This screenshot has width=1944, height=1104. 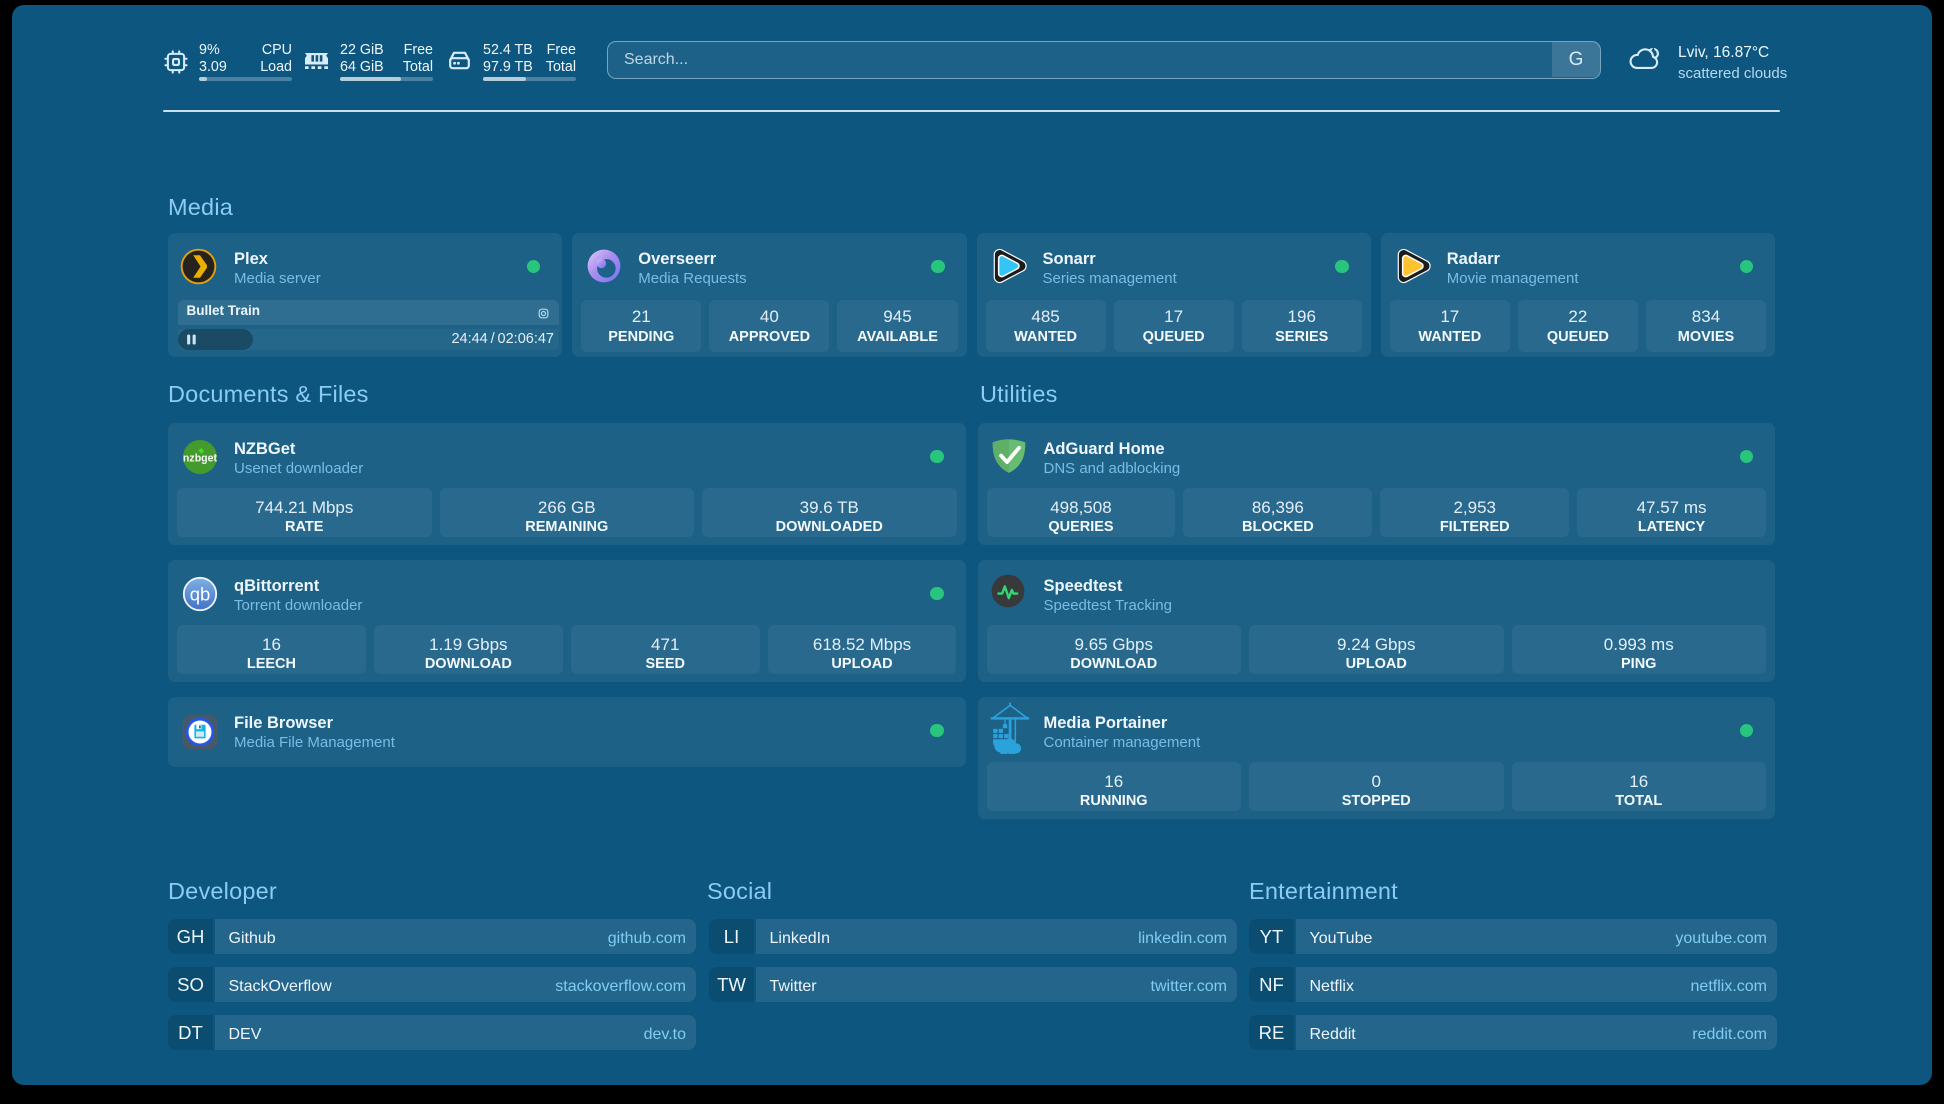 I want to click on svg-text: nzbget, so click(x=200, y=459).